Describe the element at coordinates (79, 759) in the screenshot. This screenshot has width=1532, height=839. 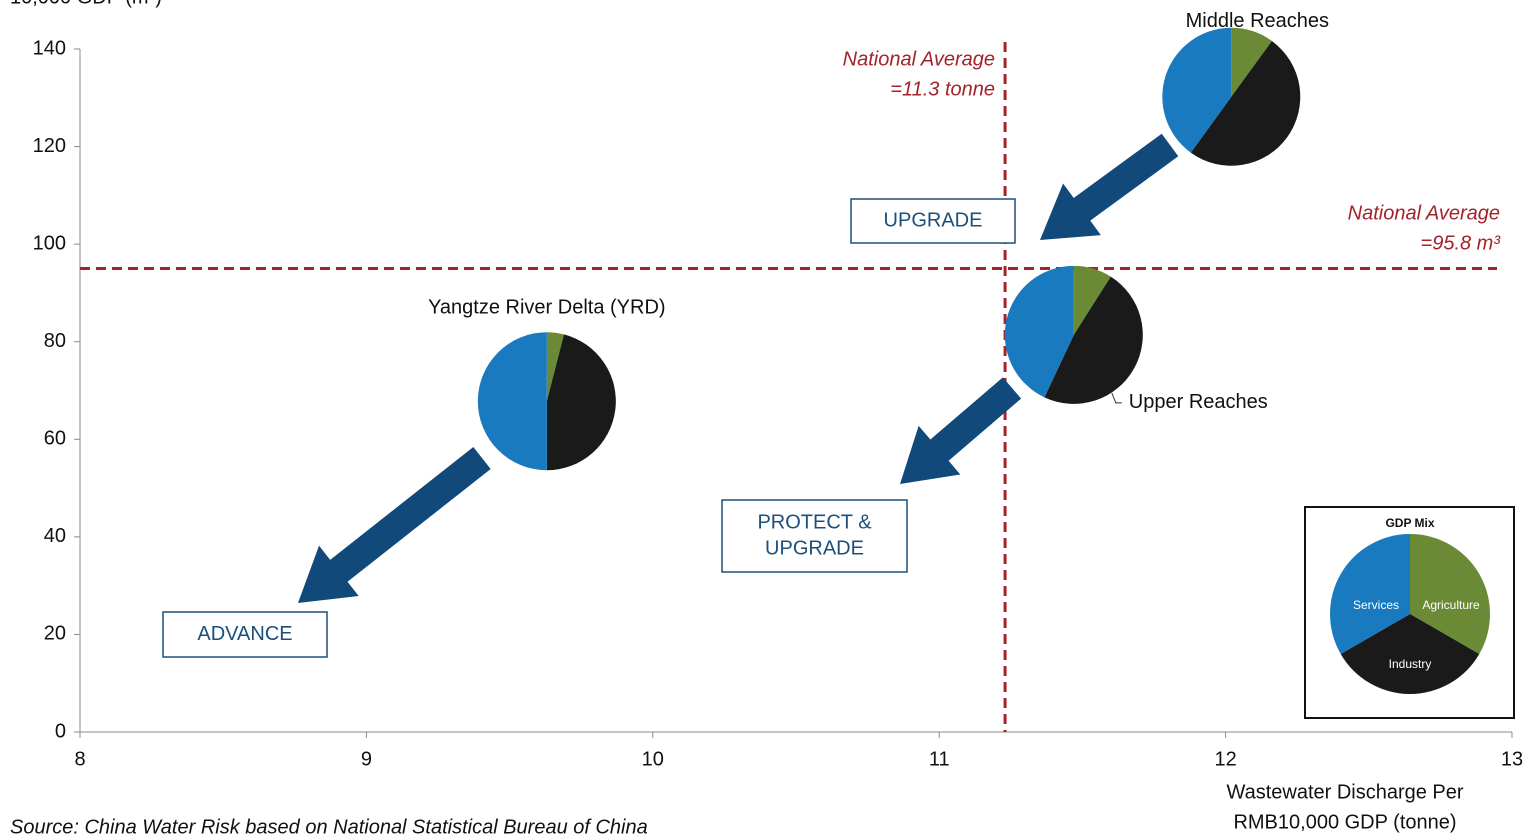
I see `x-tick-label: 8` at that location.